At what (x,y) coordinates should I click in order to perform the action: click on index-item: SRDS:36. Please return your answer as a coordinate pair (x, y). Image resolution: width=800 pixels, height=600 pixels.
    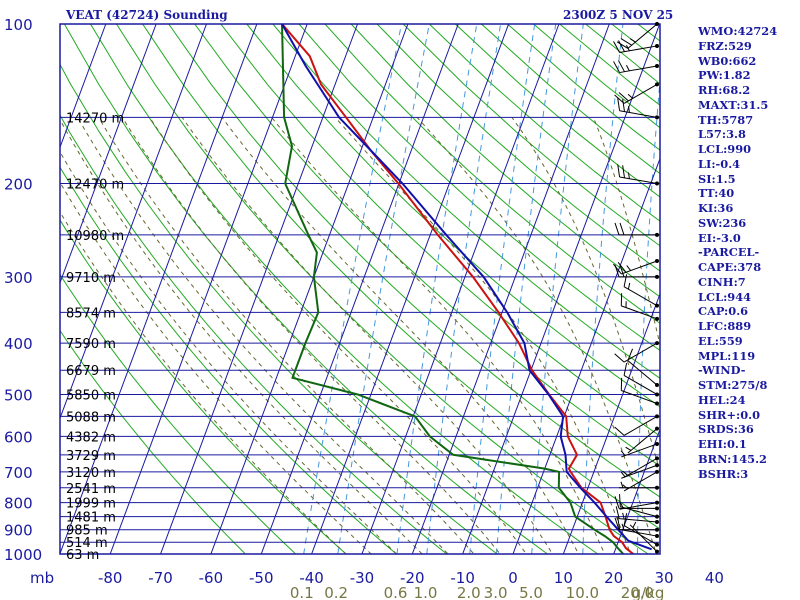
    Looking at the image, I should click on (726, 429).